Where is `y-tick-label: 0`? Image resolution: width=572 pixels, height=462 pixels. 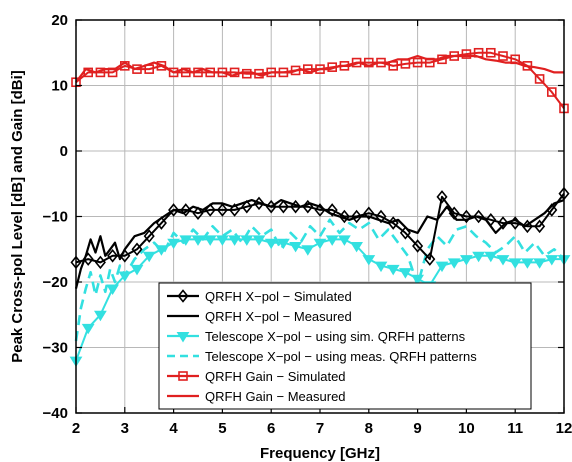 y-tick-label: 0 is located at coordinates (64, 151).